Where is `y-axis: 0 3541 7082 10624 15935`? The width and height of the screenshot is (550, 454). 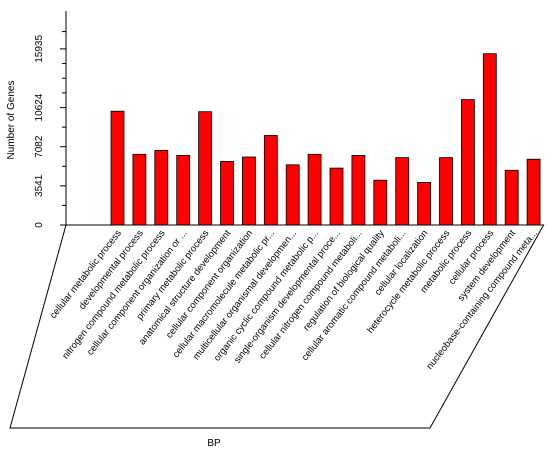
y-axis: 0 3541 7082 10624 15935 is located at coordinates (50, 119).